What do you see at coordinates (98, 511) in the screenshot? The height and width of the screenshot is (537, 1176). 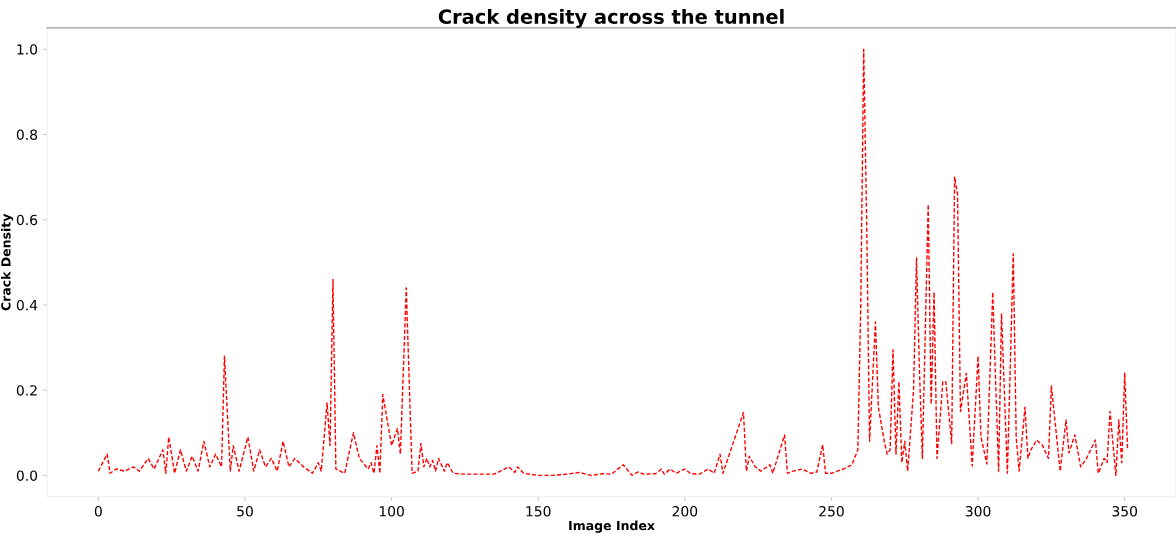 I see `x-tick-label: 0` at bounding box center [98, 511].